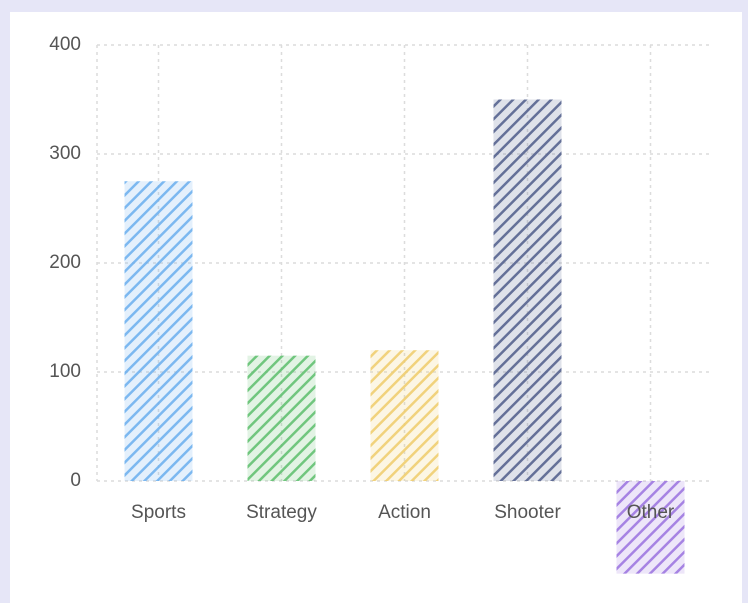 This screenshot has height=603, width=748. What do you see at coordinates (527, 512) in the screenshot?
I see `x-tick-label: Shooter` at bounding box center [527, 512].